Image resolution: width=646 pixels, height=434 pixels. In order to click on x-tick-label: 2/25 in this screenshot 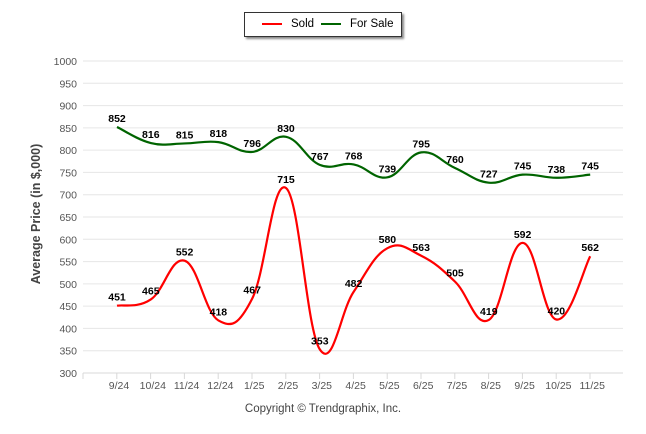, I will do `click(288, 386)`.